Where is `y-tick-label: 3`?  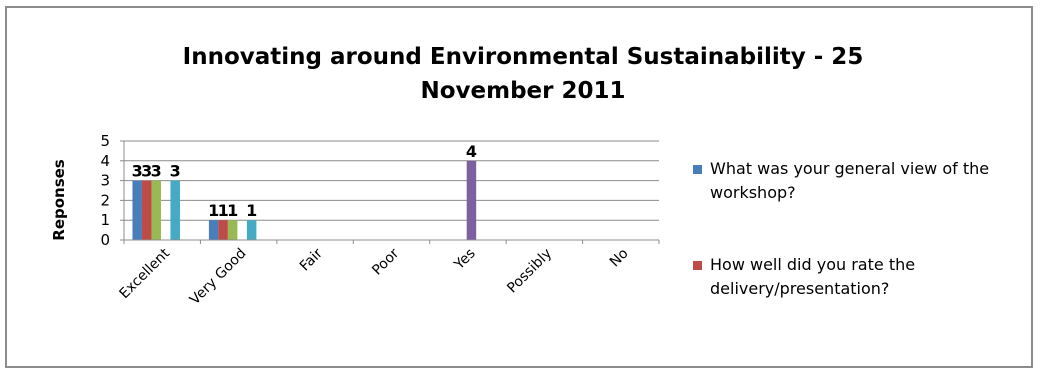 y-tick-label: 3 is located at coordinates (105, 181).